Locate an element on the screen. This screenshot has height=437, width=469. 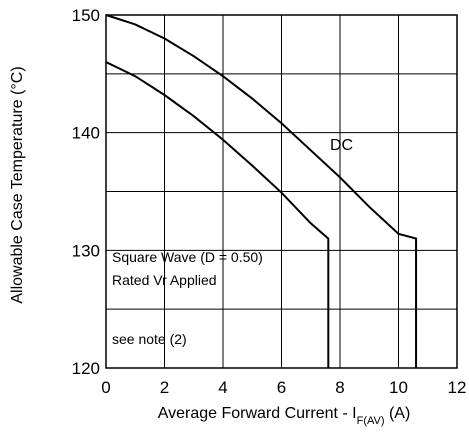
x-tick-label-5: 10 is located at coordinates (398, 387).